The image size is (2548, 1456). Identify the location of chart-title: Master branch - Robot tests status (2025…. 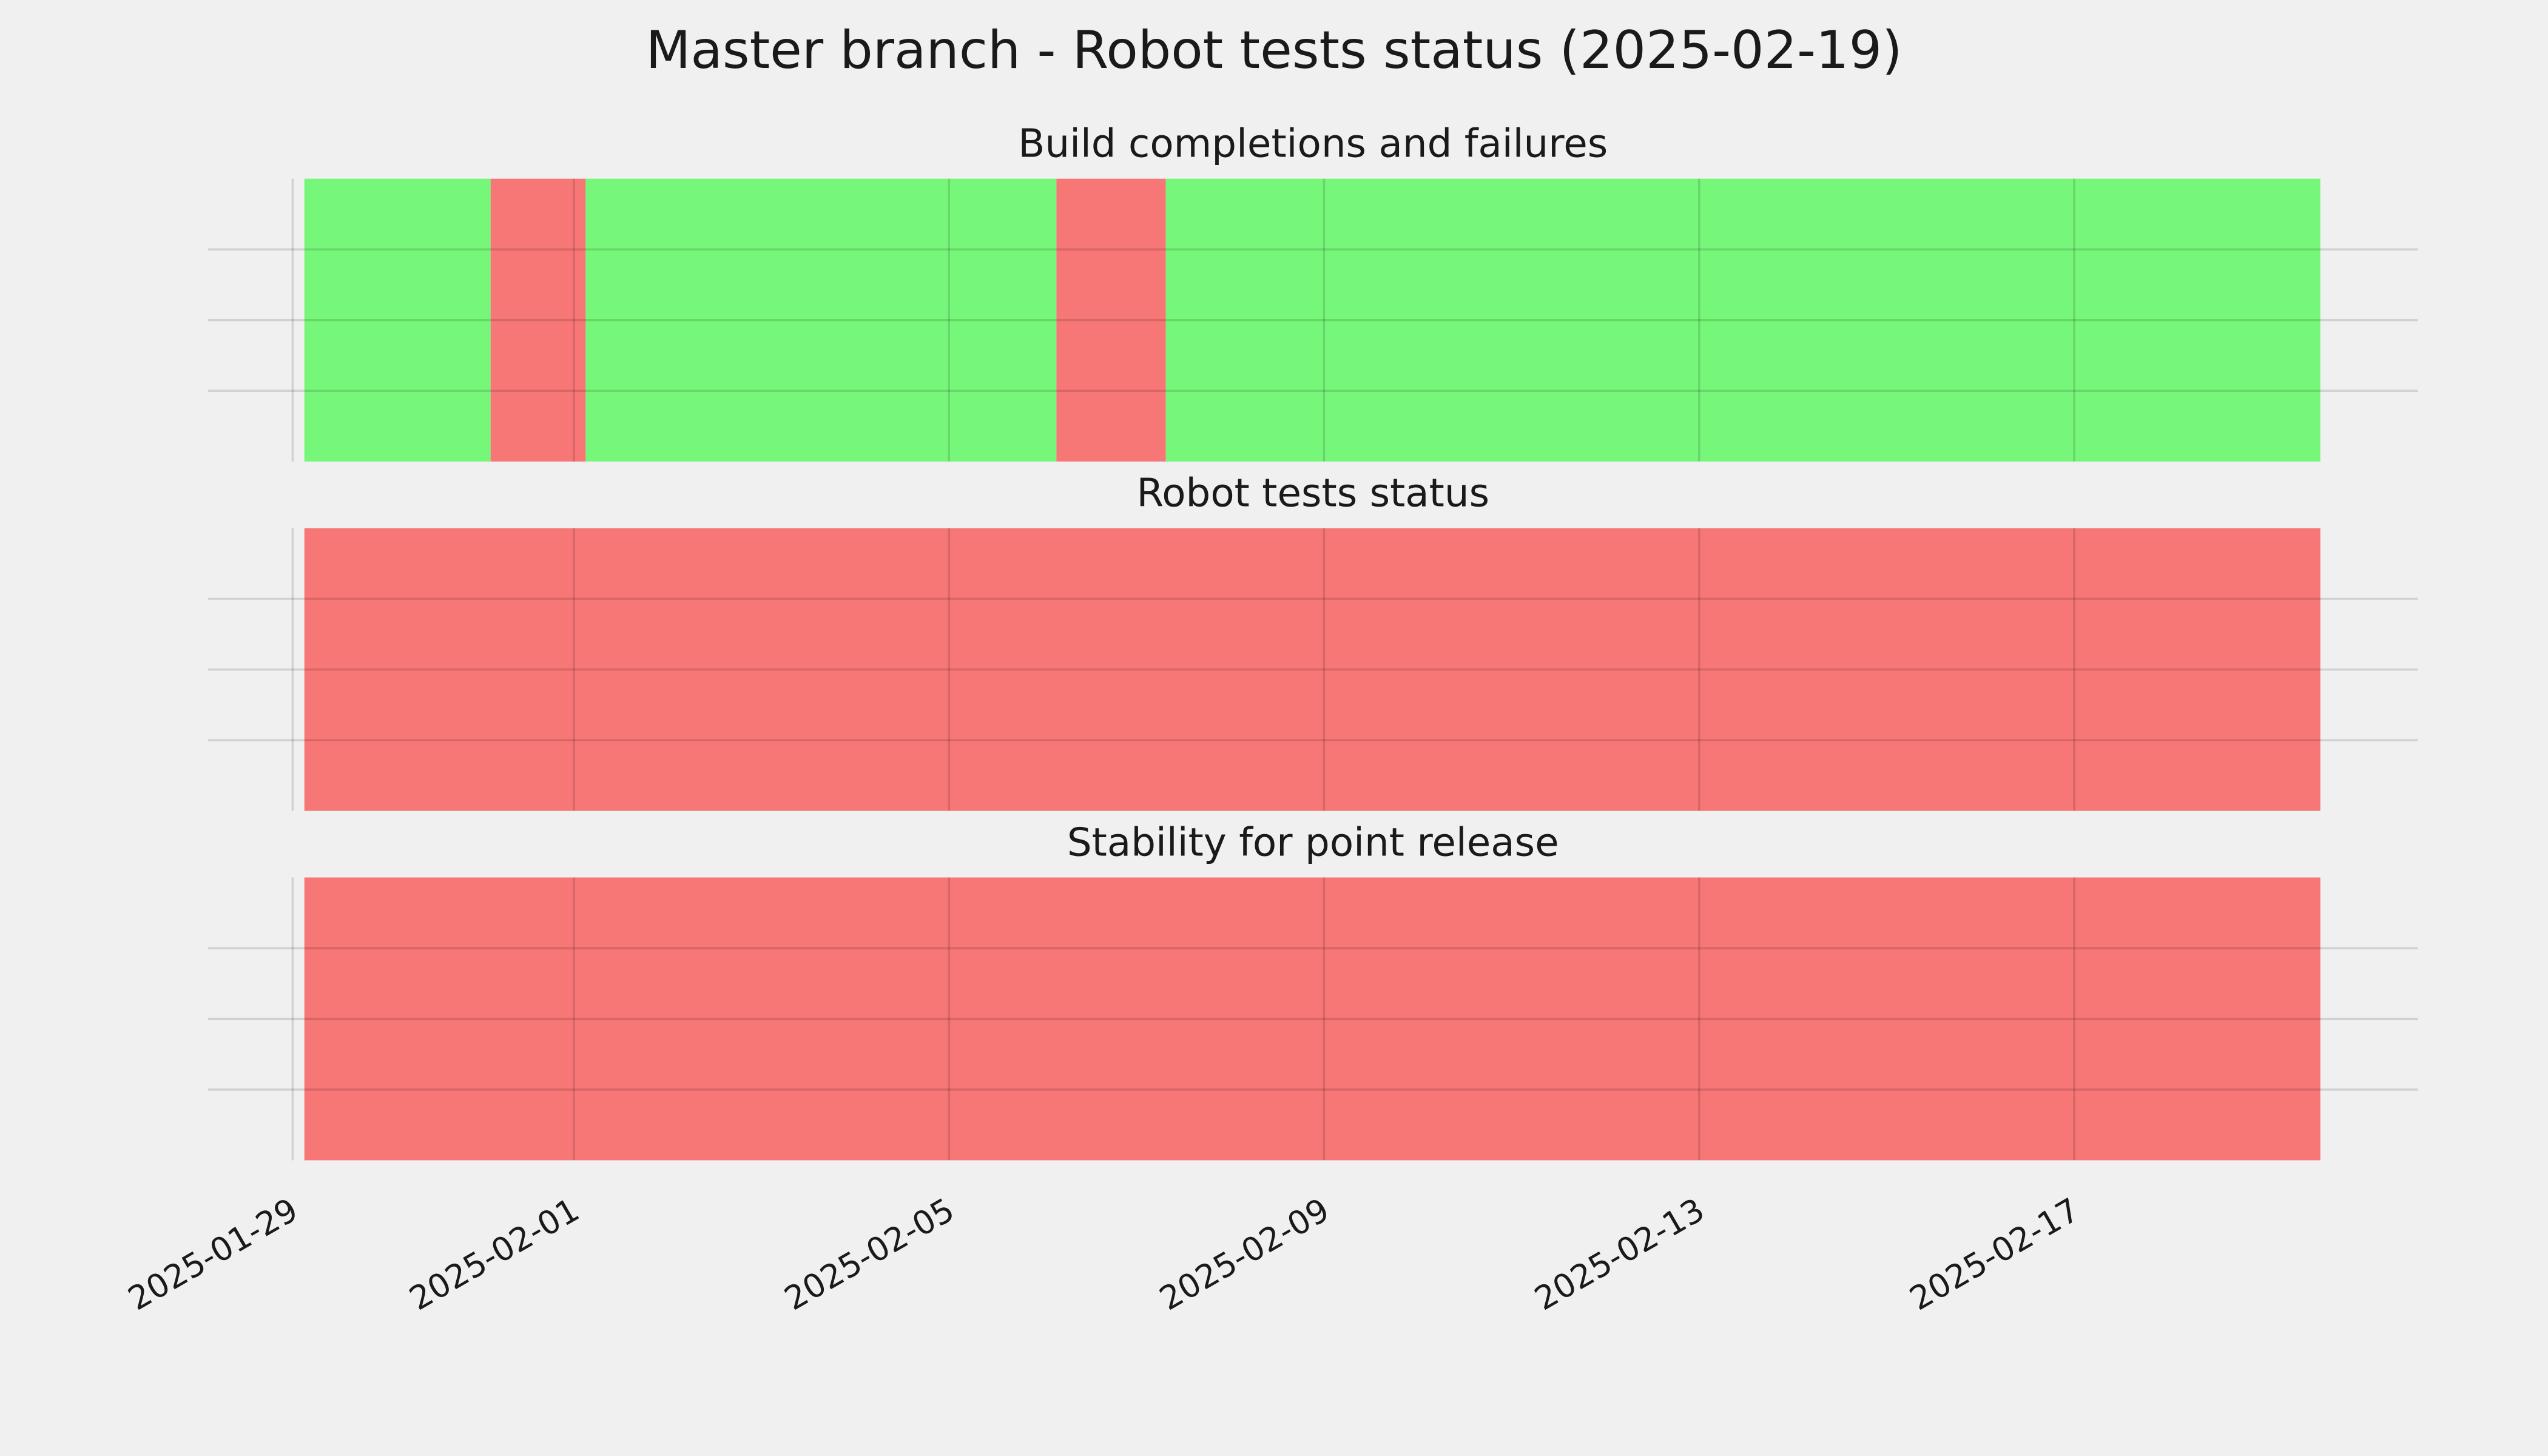
(1273, 50).